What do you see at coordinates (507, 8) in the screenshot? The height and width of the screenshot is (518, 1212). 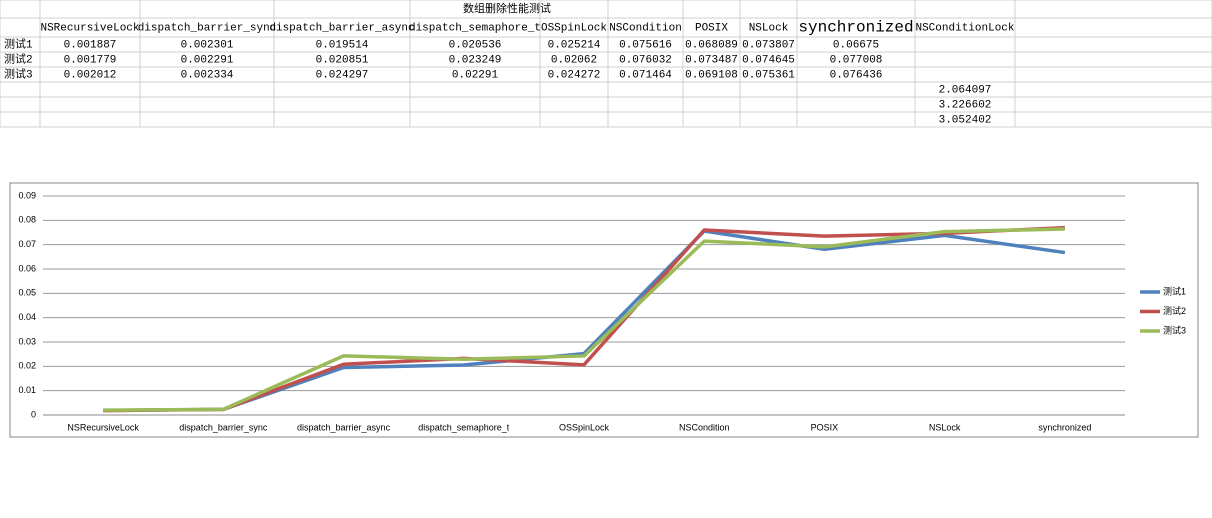 I see `table-title: 数组删除性能测试` at bounding box center [507, 8].